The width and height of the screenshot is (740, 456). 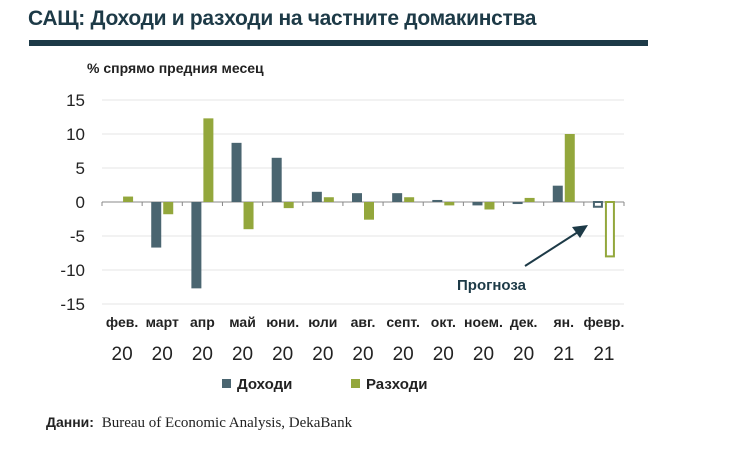 What do you see at coordinates (122, 322) in the screenshot?
I see `x-tick-label: фев.` at bounding box center [122, 322].